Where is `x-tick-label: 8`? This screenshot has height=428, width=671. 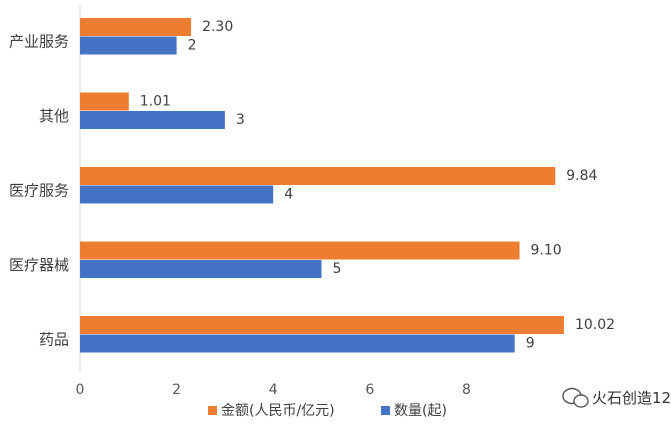 x-tick-label: 8 is located at coordinates (466, 390).